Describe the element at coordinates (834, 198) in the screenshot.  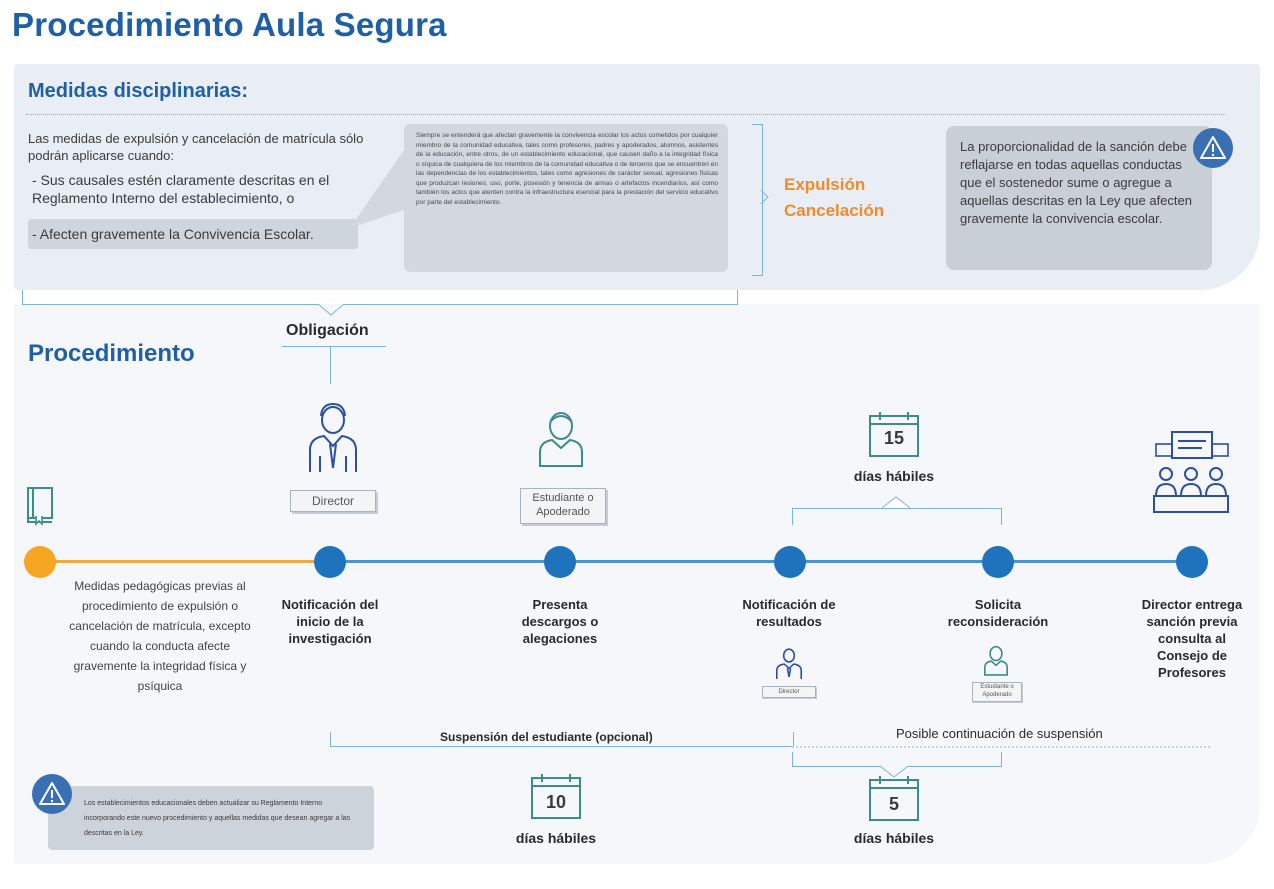
I see `outcome-label: Expulsión Cancelación` at that location.